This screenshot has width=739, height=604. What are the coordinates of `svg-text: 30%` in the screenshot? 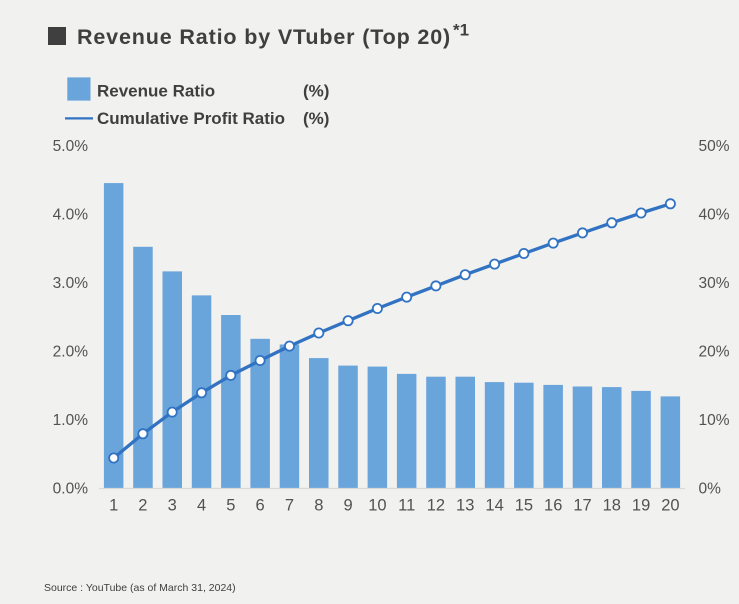 It's located at (714, 283).